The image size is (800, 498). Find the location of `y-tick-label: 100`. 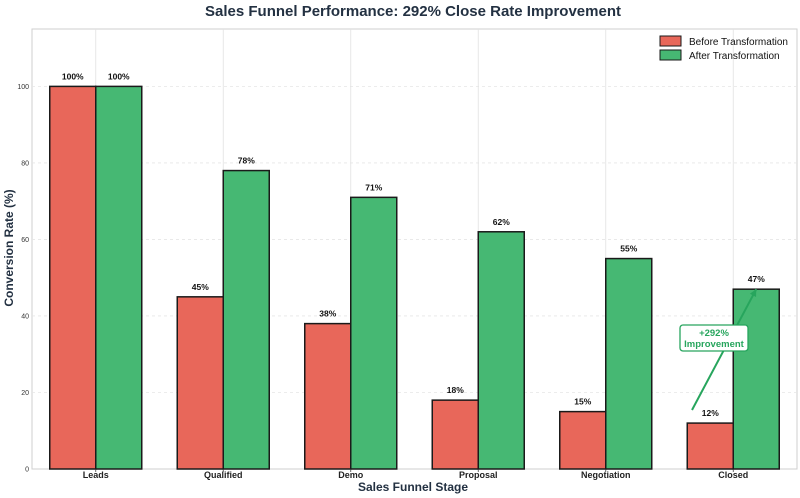

y-tick-label: 100 is located at coordinates (23, 87).